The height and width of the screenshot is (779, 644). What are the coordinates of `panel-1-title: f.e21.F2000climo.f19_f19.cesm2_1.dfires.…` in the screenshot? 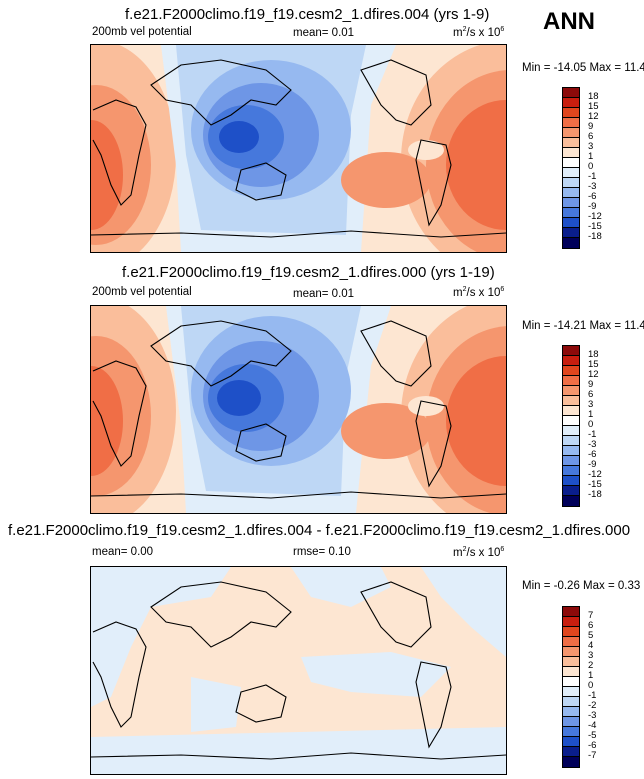 It's located at (307, 14).